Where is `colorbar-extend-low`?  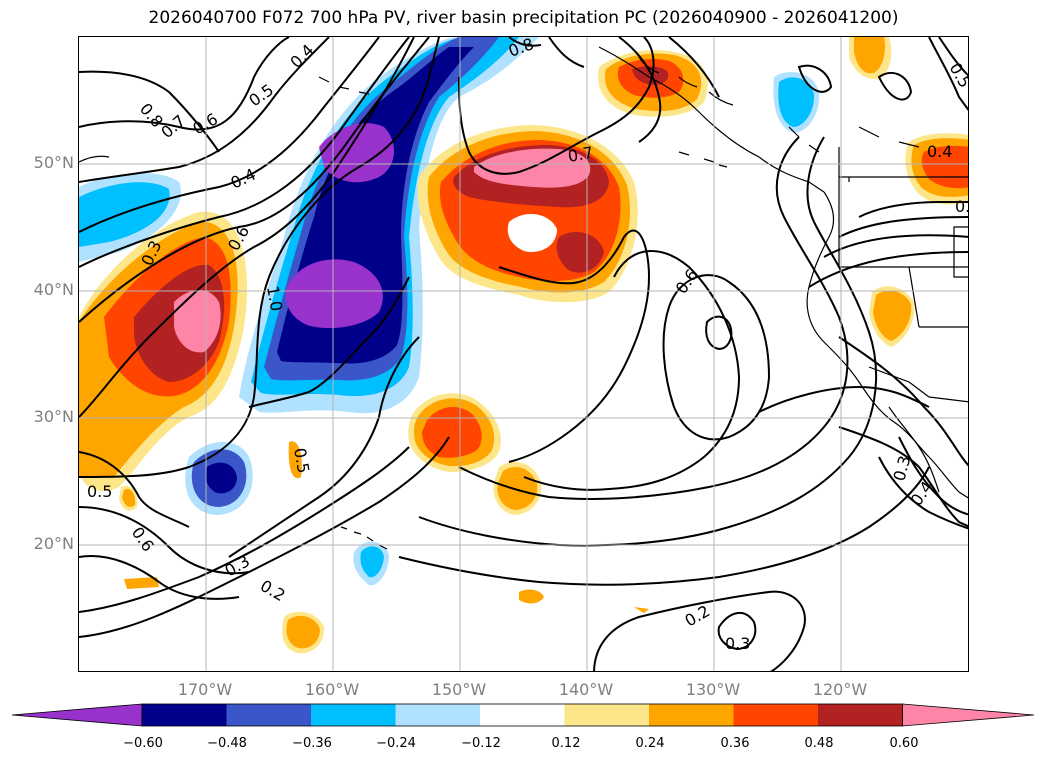 colorbar-extend-low is located at coordinates (77, 715).